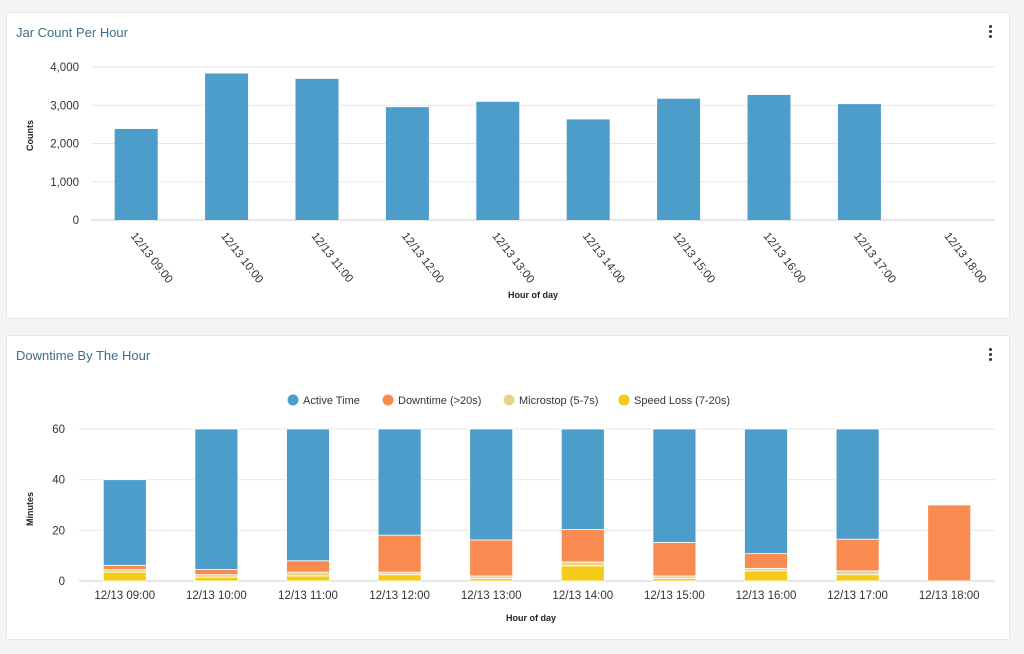 Image resolution: width=1024 pixels, height=654 pixels. Describe the element at coordinates (58, 430) in the screenshot. I see `y-tick-label: 60` at that location.